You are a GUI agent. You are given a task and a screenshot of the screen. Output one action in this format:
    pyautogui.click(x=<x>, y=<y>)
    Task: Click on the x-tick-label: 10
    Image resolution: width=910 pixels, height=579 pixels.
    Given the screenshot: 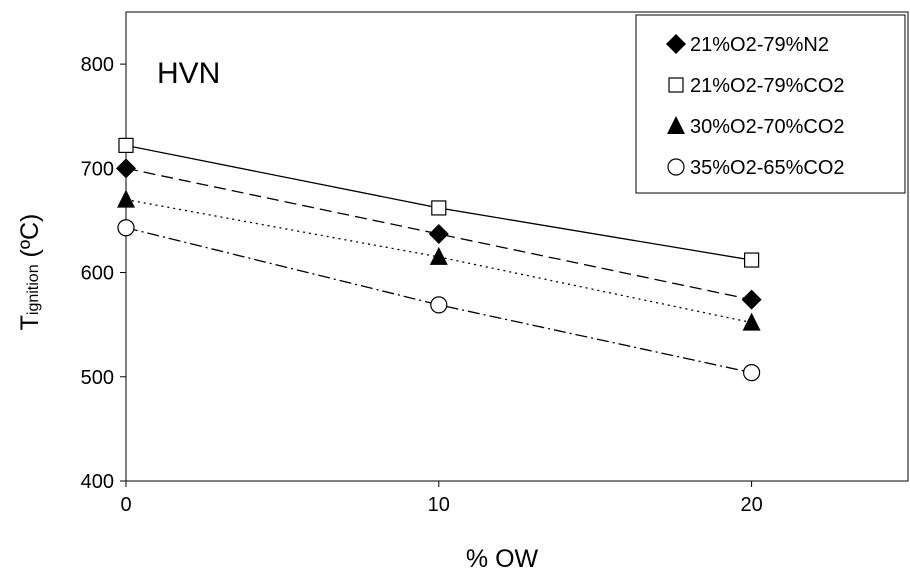 What is the action you would take?
    pyautogui.click(x=439, y=505)
    